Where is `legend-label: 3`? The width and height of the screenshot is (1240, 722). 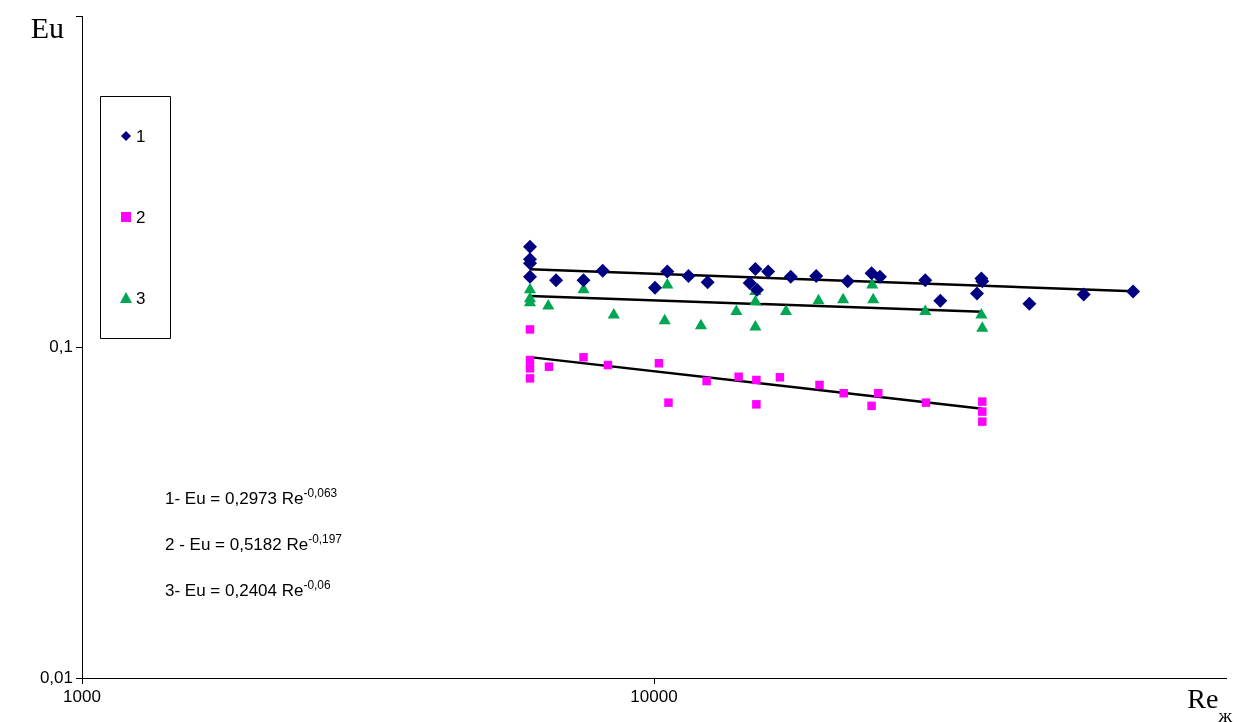 legend-label: 3 is located at coordinates (141, 298).